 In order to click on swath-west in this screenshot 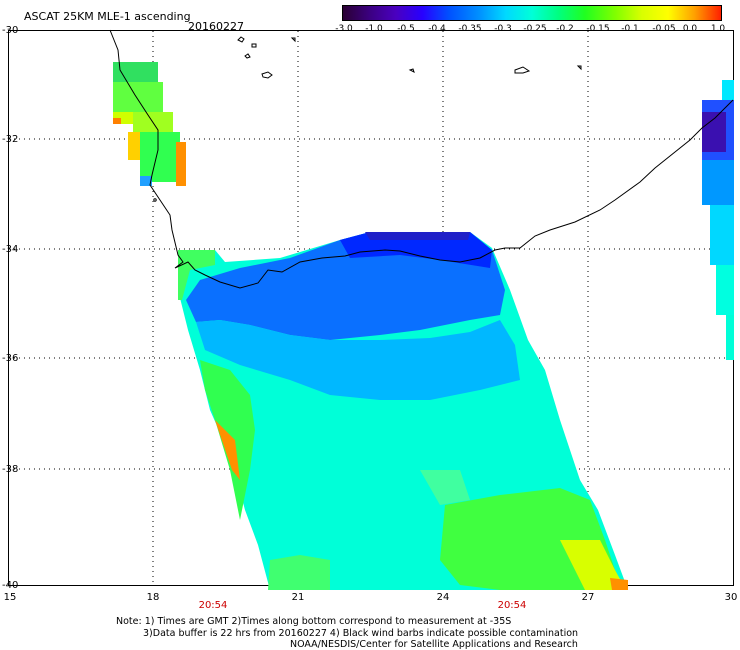, I will do `click(149, 124)`.